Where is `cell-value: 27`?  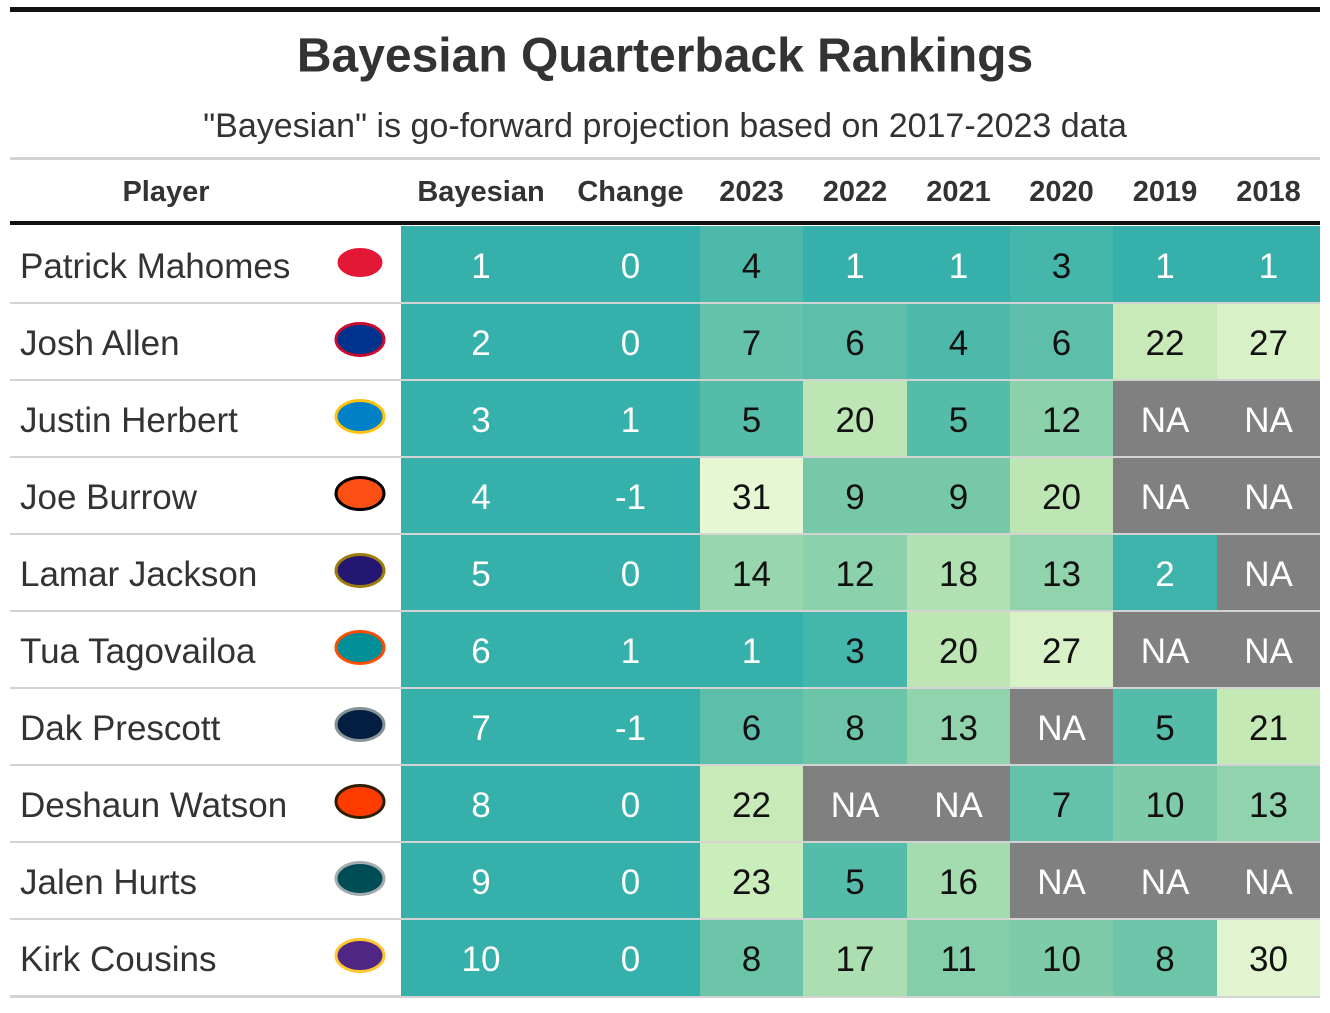
cell-value: 27 is located at coordinates (1268, 343).